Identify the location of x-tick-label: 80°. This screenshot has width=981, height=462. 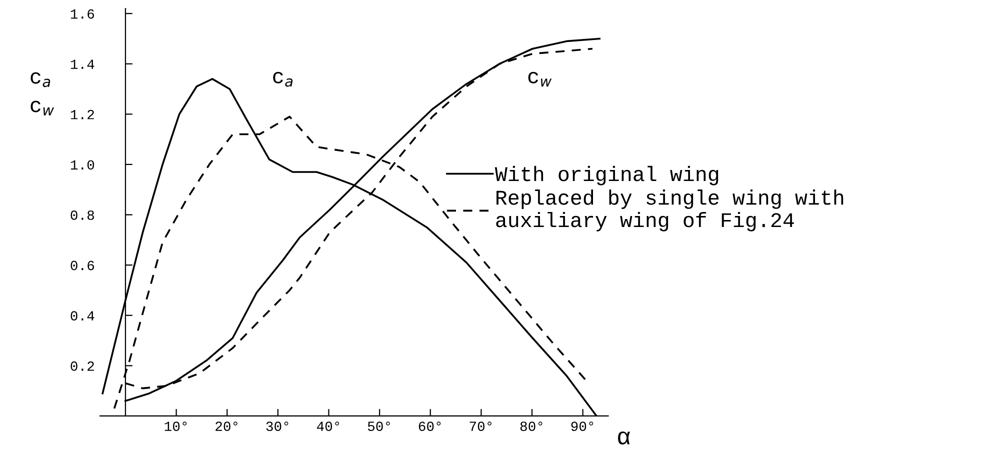
(531, 427).